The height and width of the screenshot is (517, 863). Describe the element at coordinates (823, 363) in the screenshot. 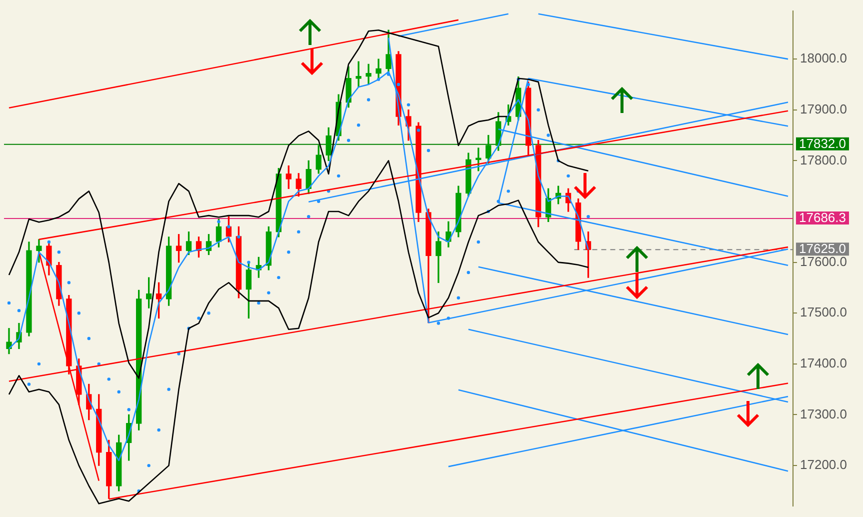

I see `y-tick-label: 17400.0` at that location.